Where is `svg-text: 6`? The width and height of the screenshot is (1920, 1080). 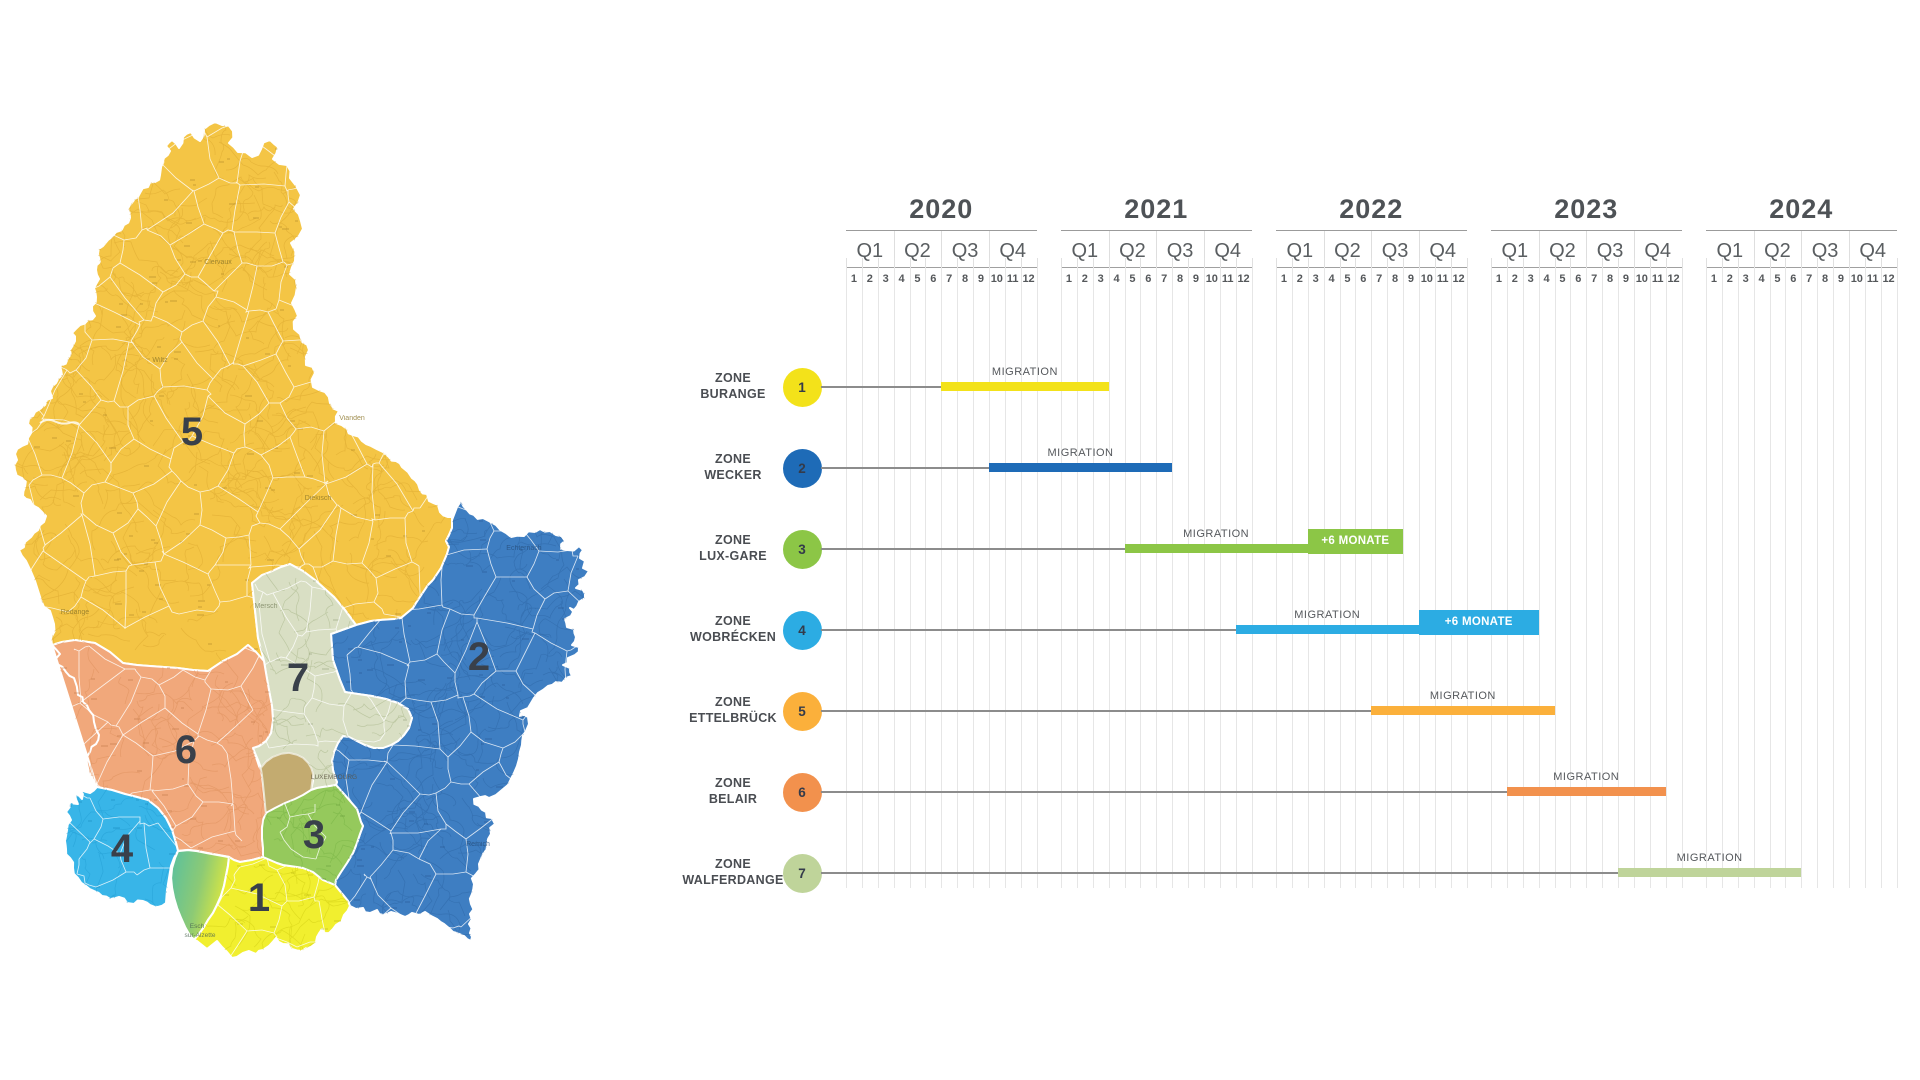 svg-text: 6 is located at coordinates (186, 750).